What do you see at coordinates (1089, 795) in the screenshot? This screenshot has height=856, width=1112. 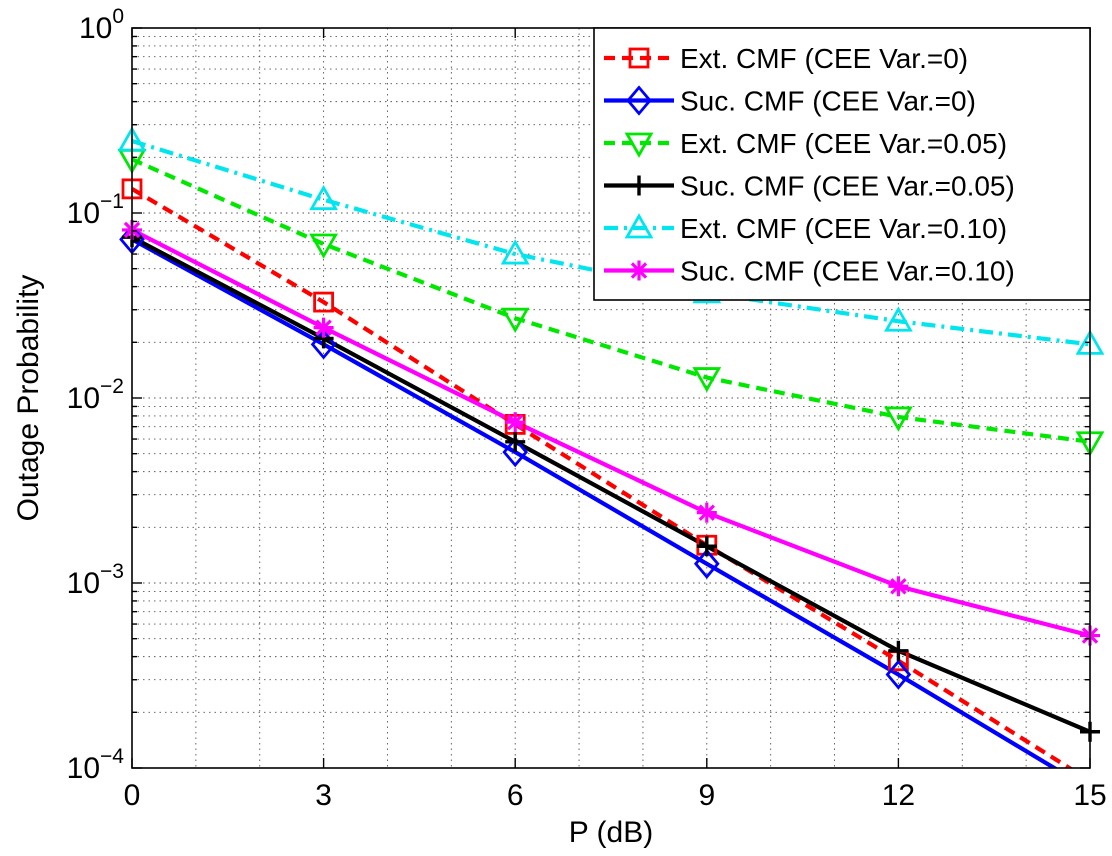 I see `x-tick-label: 15` at bounding box center [1089, 795].